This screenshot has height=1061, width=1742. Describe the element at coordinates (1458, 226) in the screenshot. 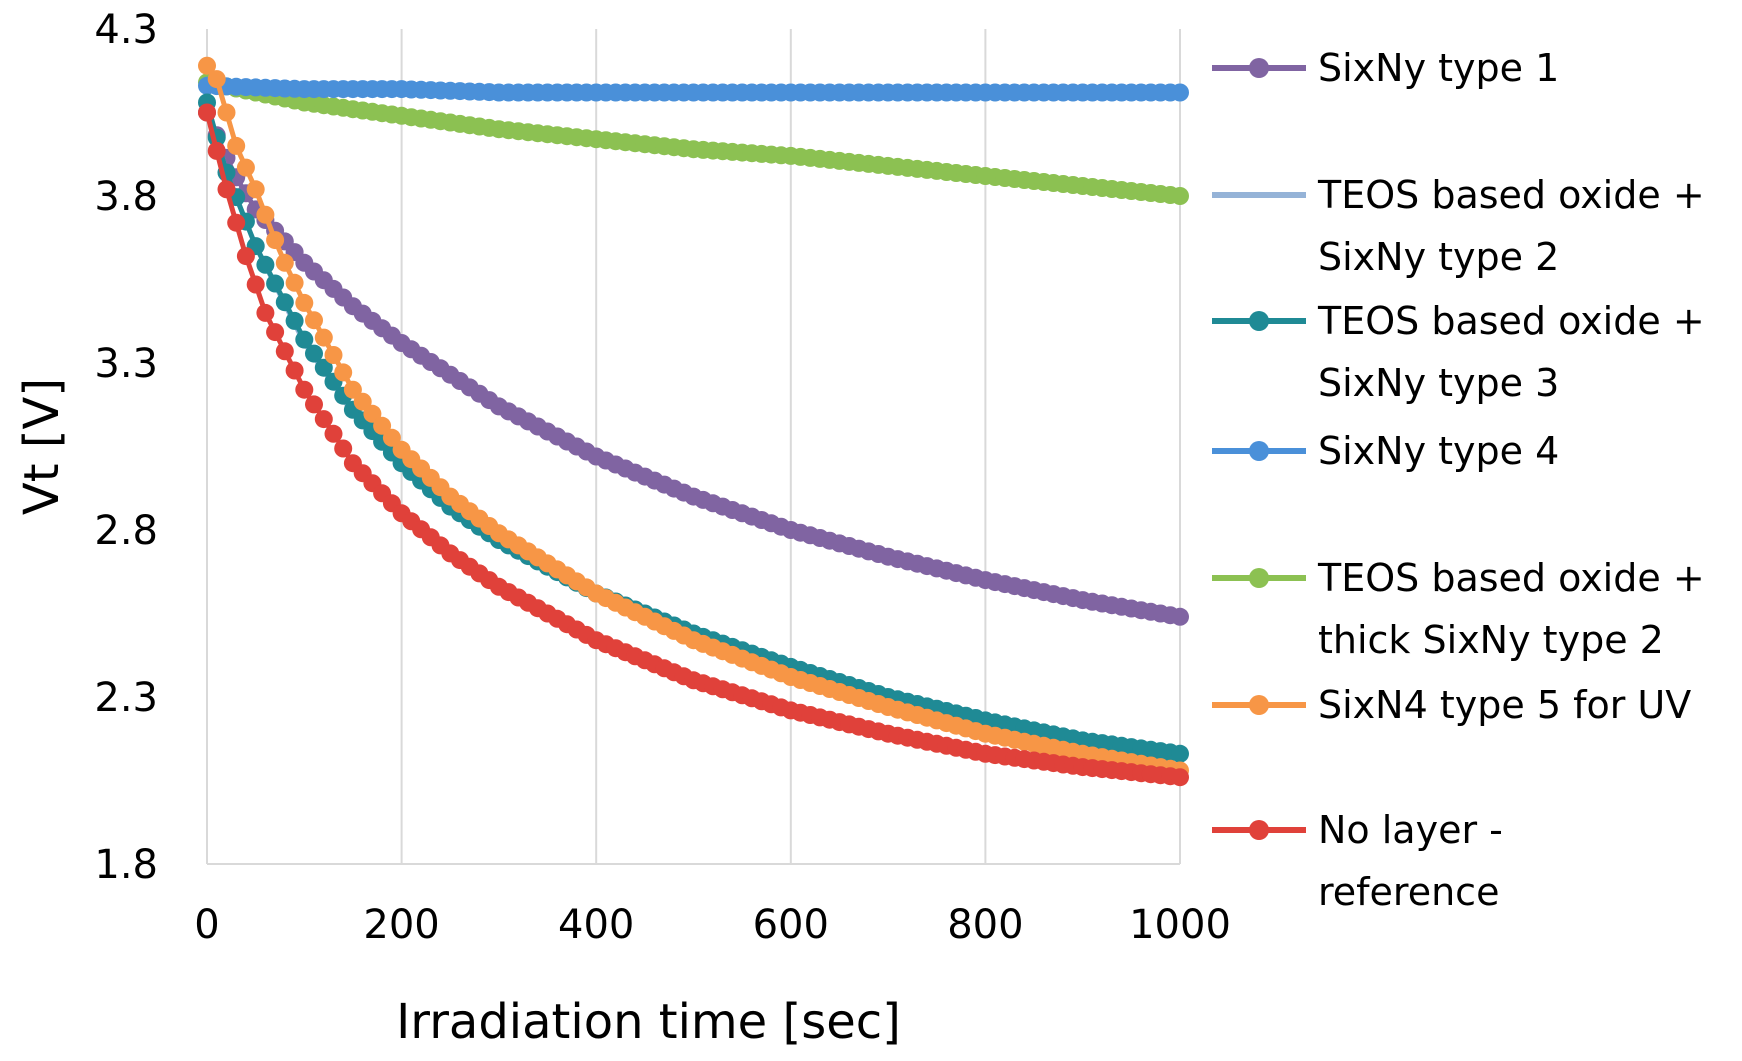

I see `legend-item-1: TEOS based oxide + SixNy type 2` at that location.